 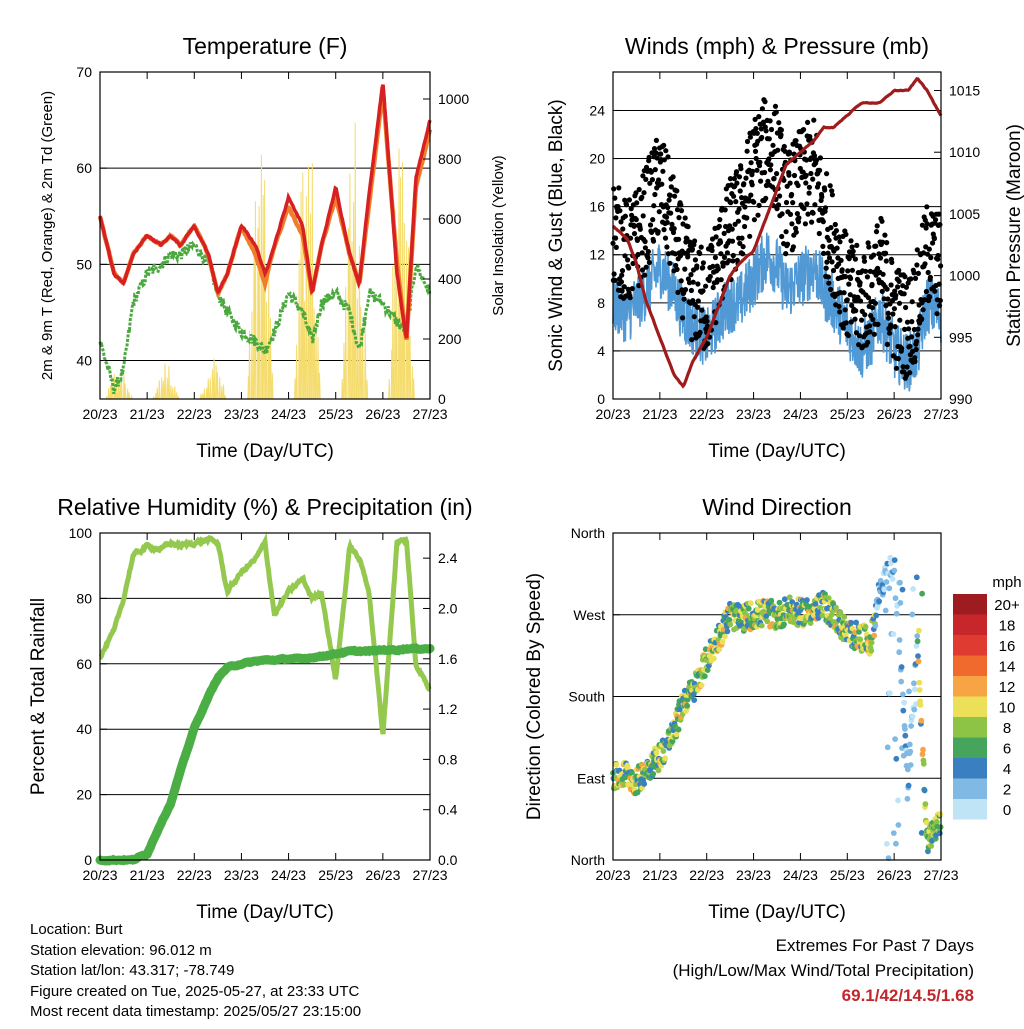 I want to click on x-tick-label: 22/23, so click(x=706, y=414).